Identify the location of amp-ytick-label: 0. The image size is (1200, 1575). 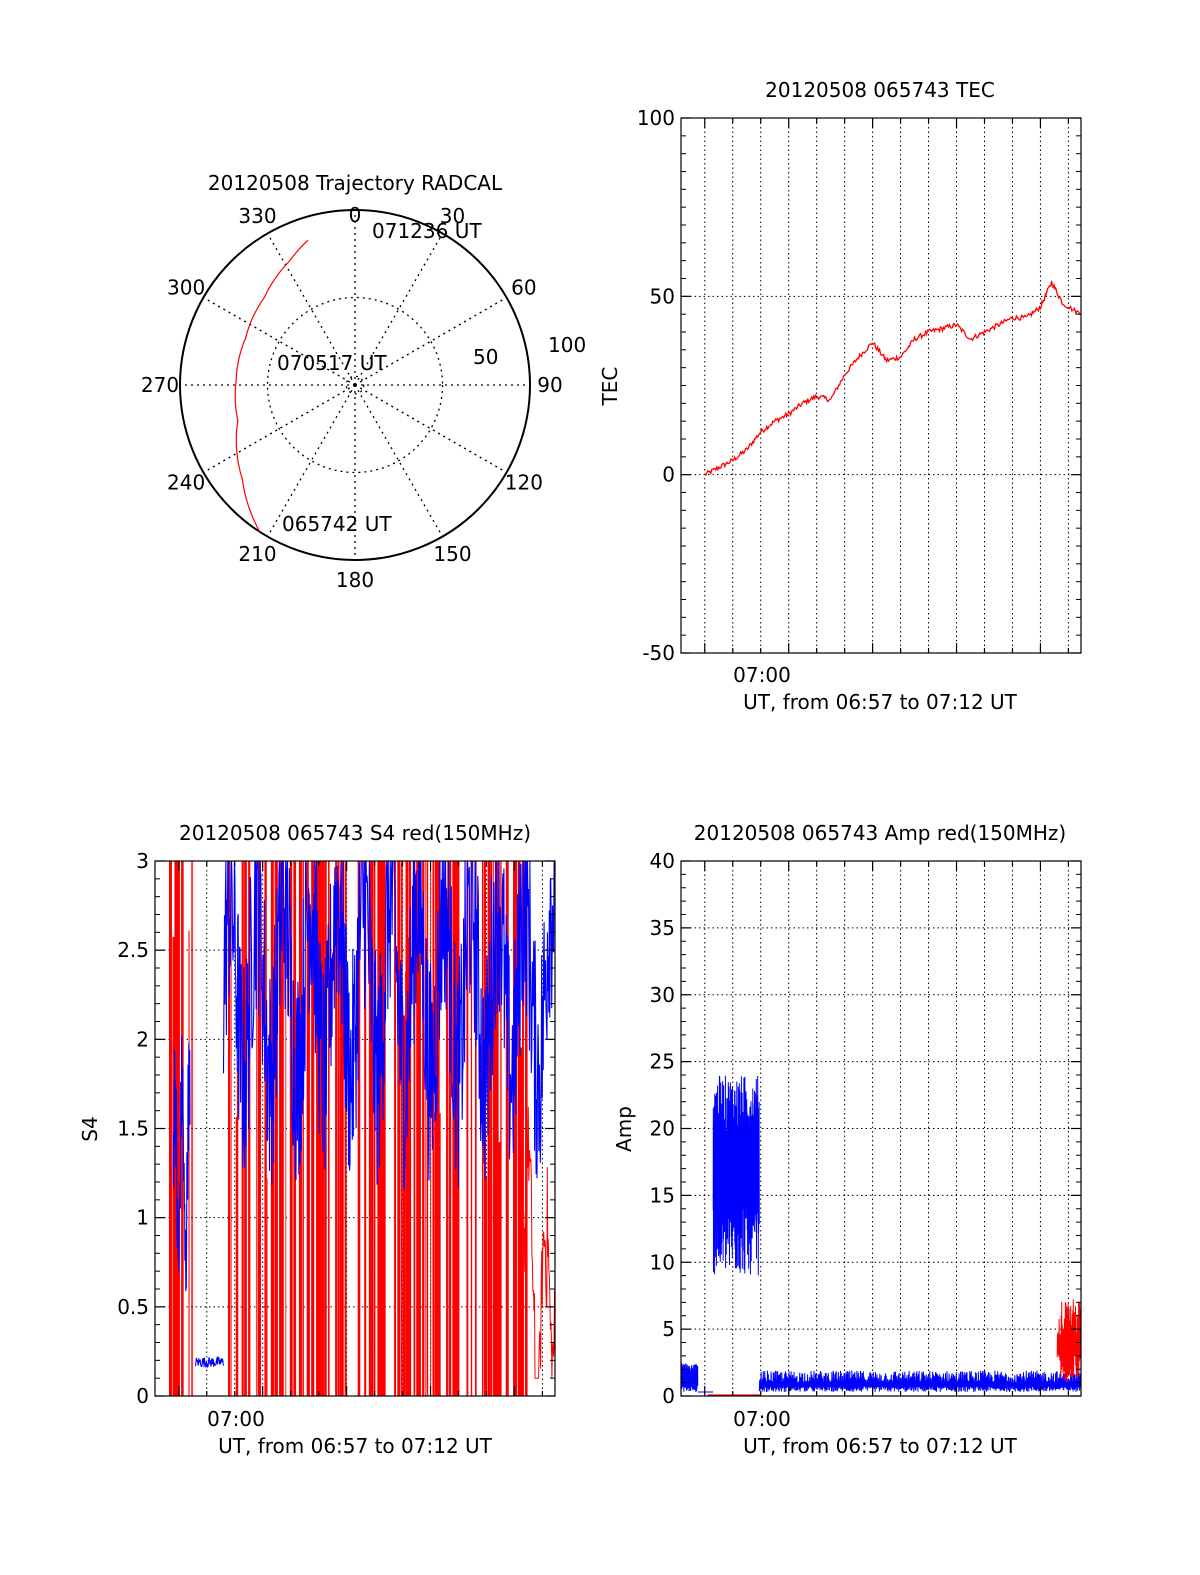
(668, 1396).